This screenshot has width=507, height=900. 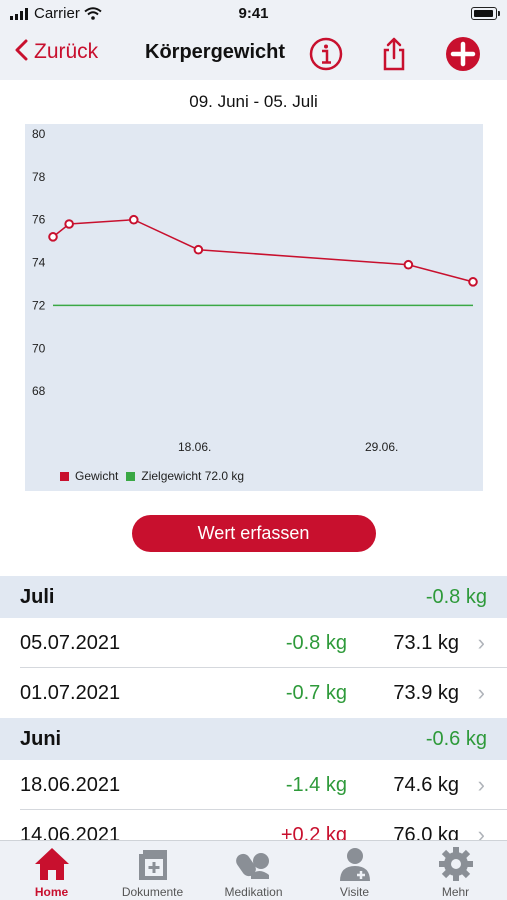 I want to click on entry-delta: -0.8 kg, so click(x=316, y=642).